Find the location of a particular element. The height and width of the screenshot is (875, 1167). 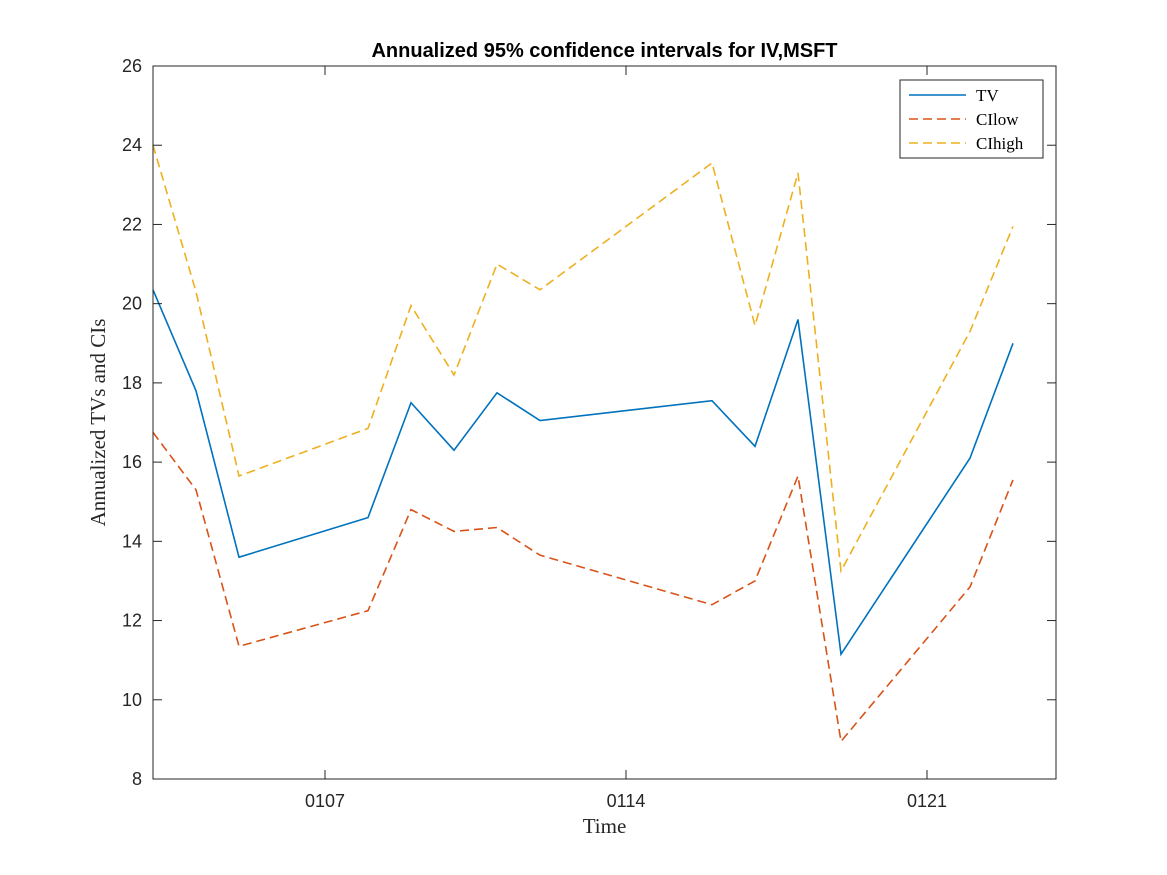

y-tick-label: 20 is located at coordinates (132, 304).